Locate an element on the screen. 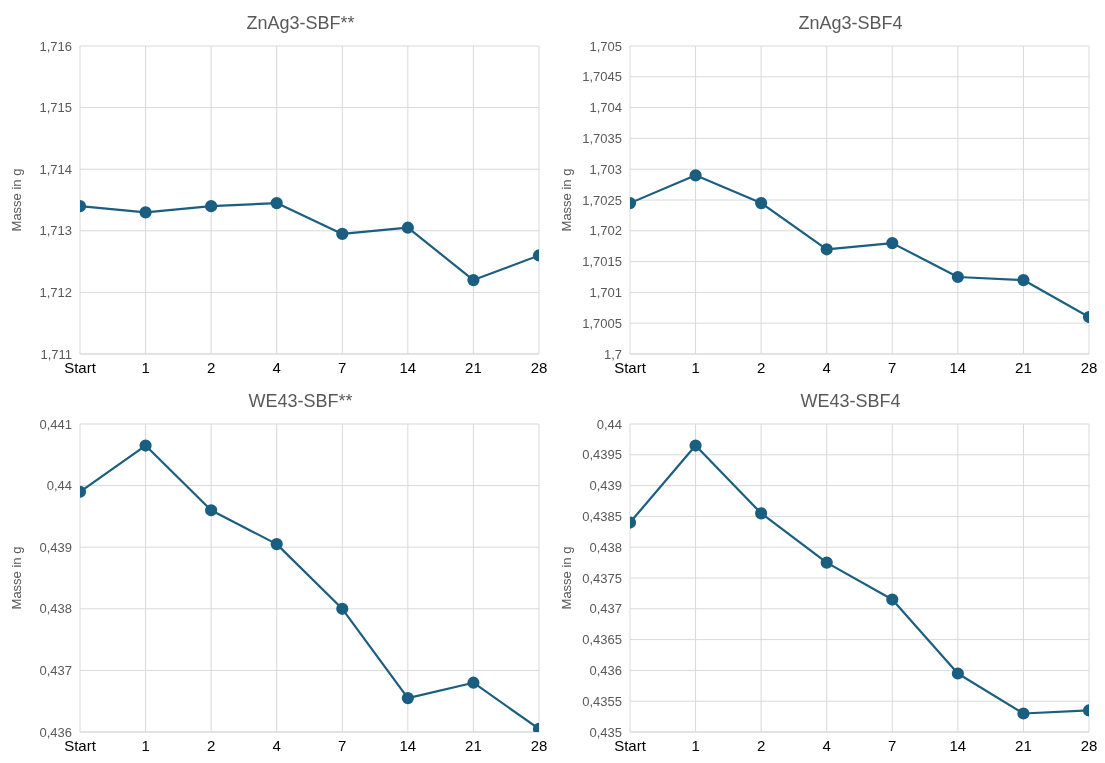 The width and height of the screenshot is (1105, 763). chart-title: WE43-SBF4 is located at coordinates (850, 401).